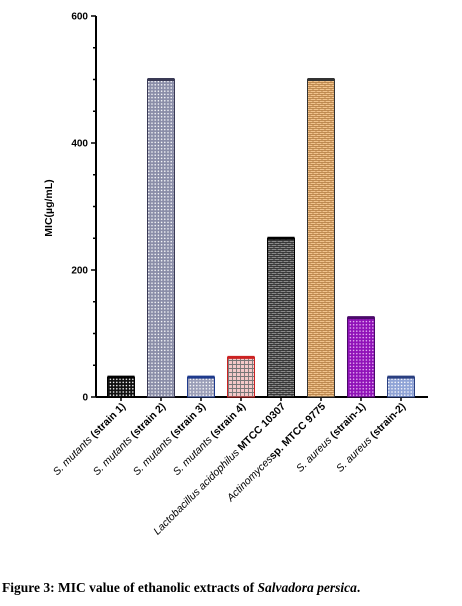 This screenshot has height=606, width=462. I want to click on y-axis-title: MIC(µg/mL), so click(49, 207).